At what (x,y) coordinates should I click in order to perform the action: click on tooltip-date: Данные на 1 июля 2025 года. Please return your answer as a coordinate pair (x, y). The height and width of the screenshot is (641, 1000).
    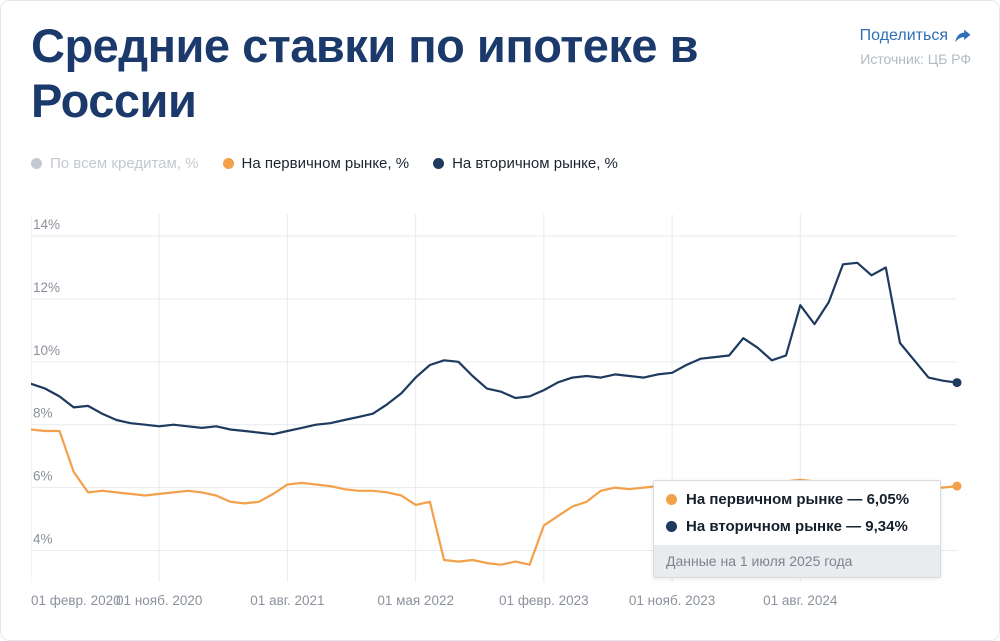
    Looking at the image, I should click on (797, 560).